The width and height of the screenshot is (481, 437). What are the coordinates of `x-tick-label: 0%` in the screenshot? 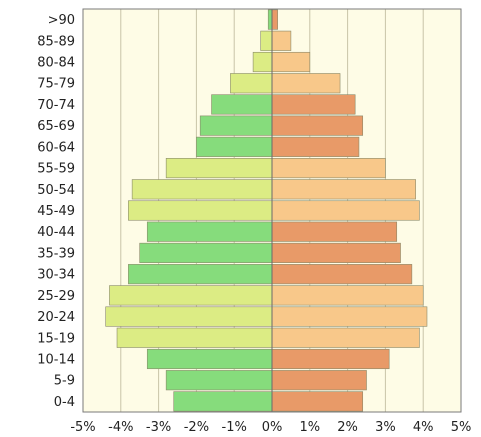 It's located at (272, 427).